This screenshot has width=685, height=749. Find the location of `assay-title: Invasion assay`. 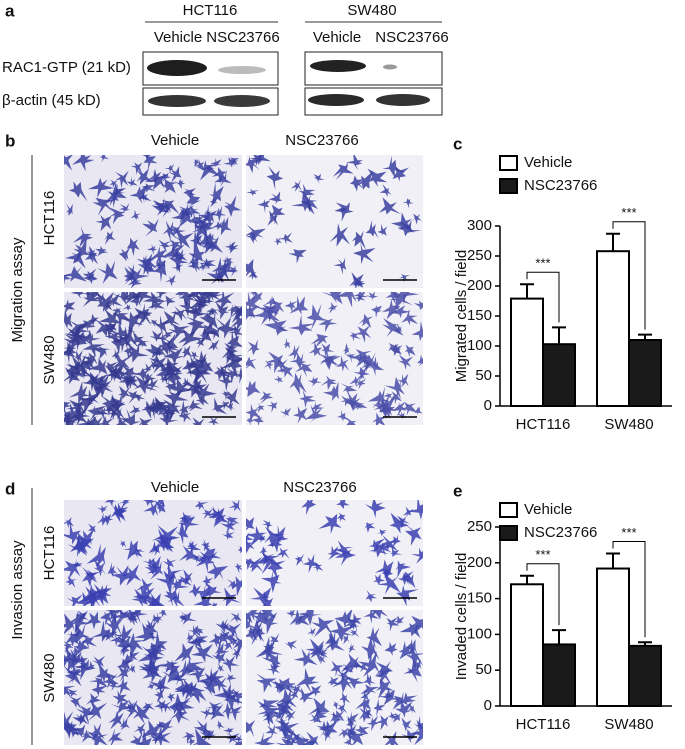

assay-title: Invasion assay is located at coordinates (17, 590).